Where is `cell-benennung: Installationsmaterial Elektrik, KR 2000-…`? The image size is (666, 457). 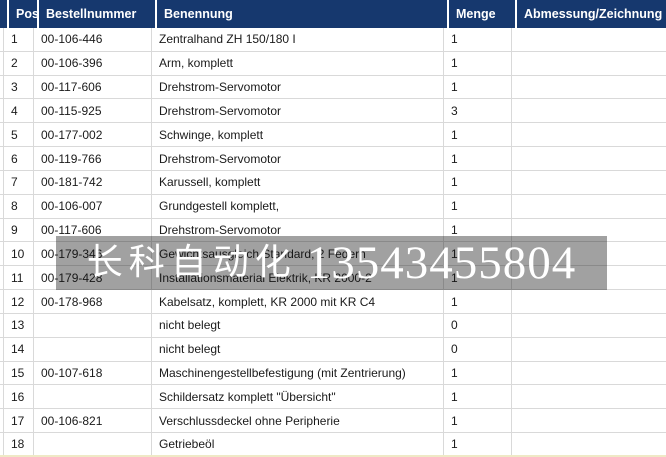
cell-benennung: Installationsmaterial Elektrik, KR 2000-… is located at coordinates (297, 278).